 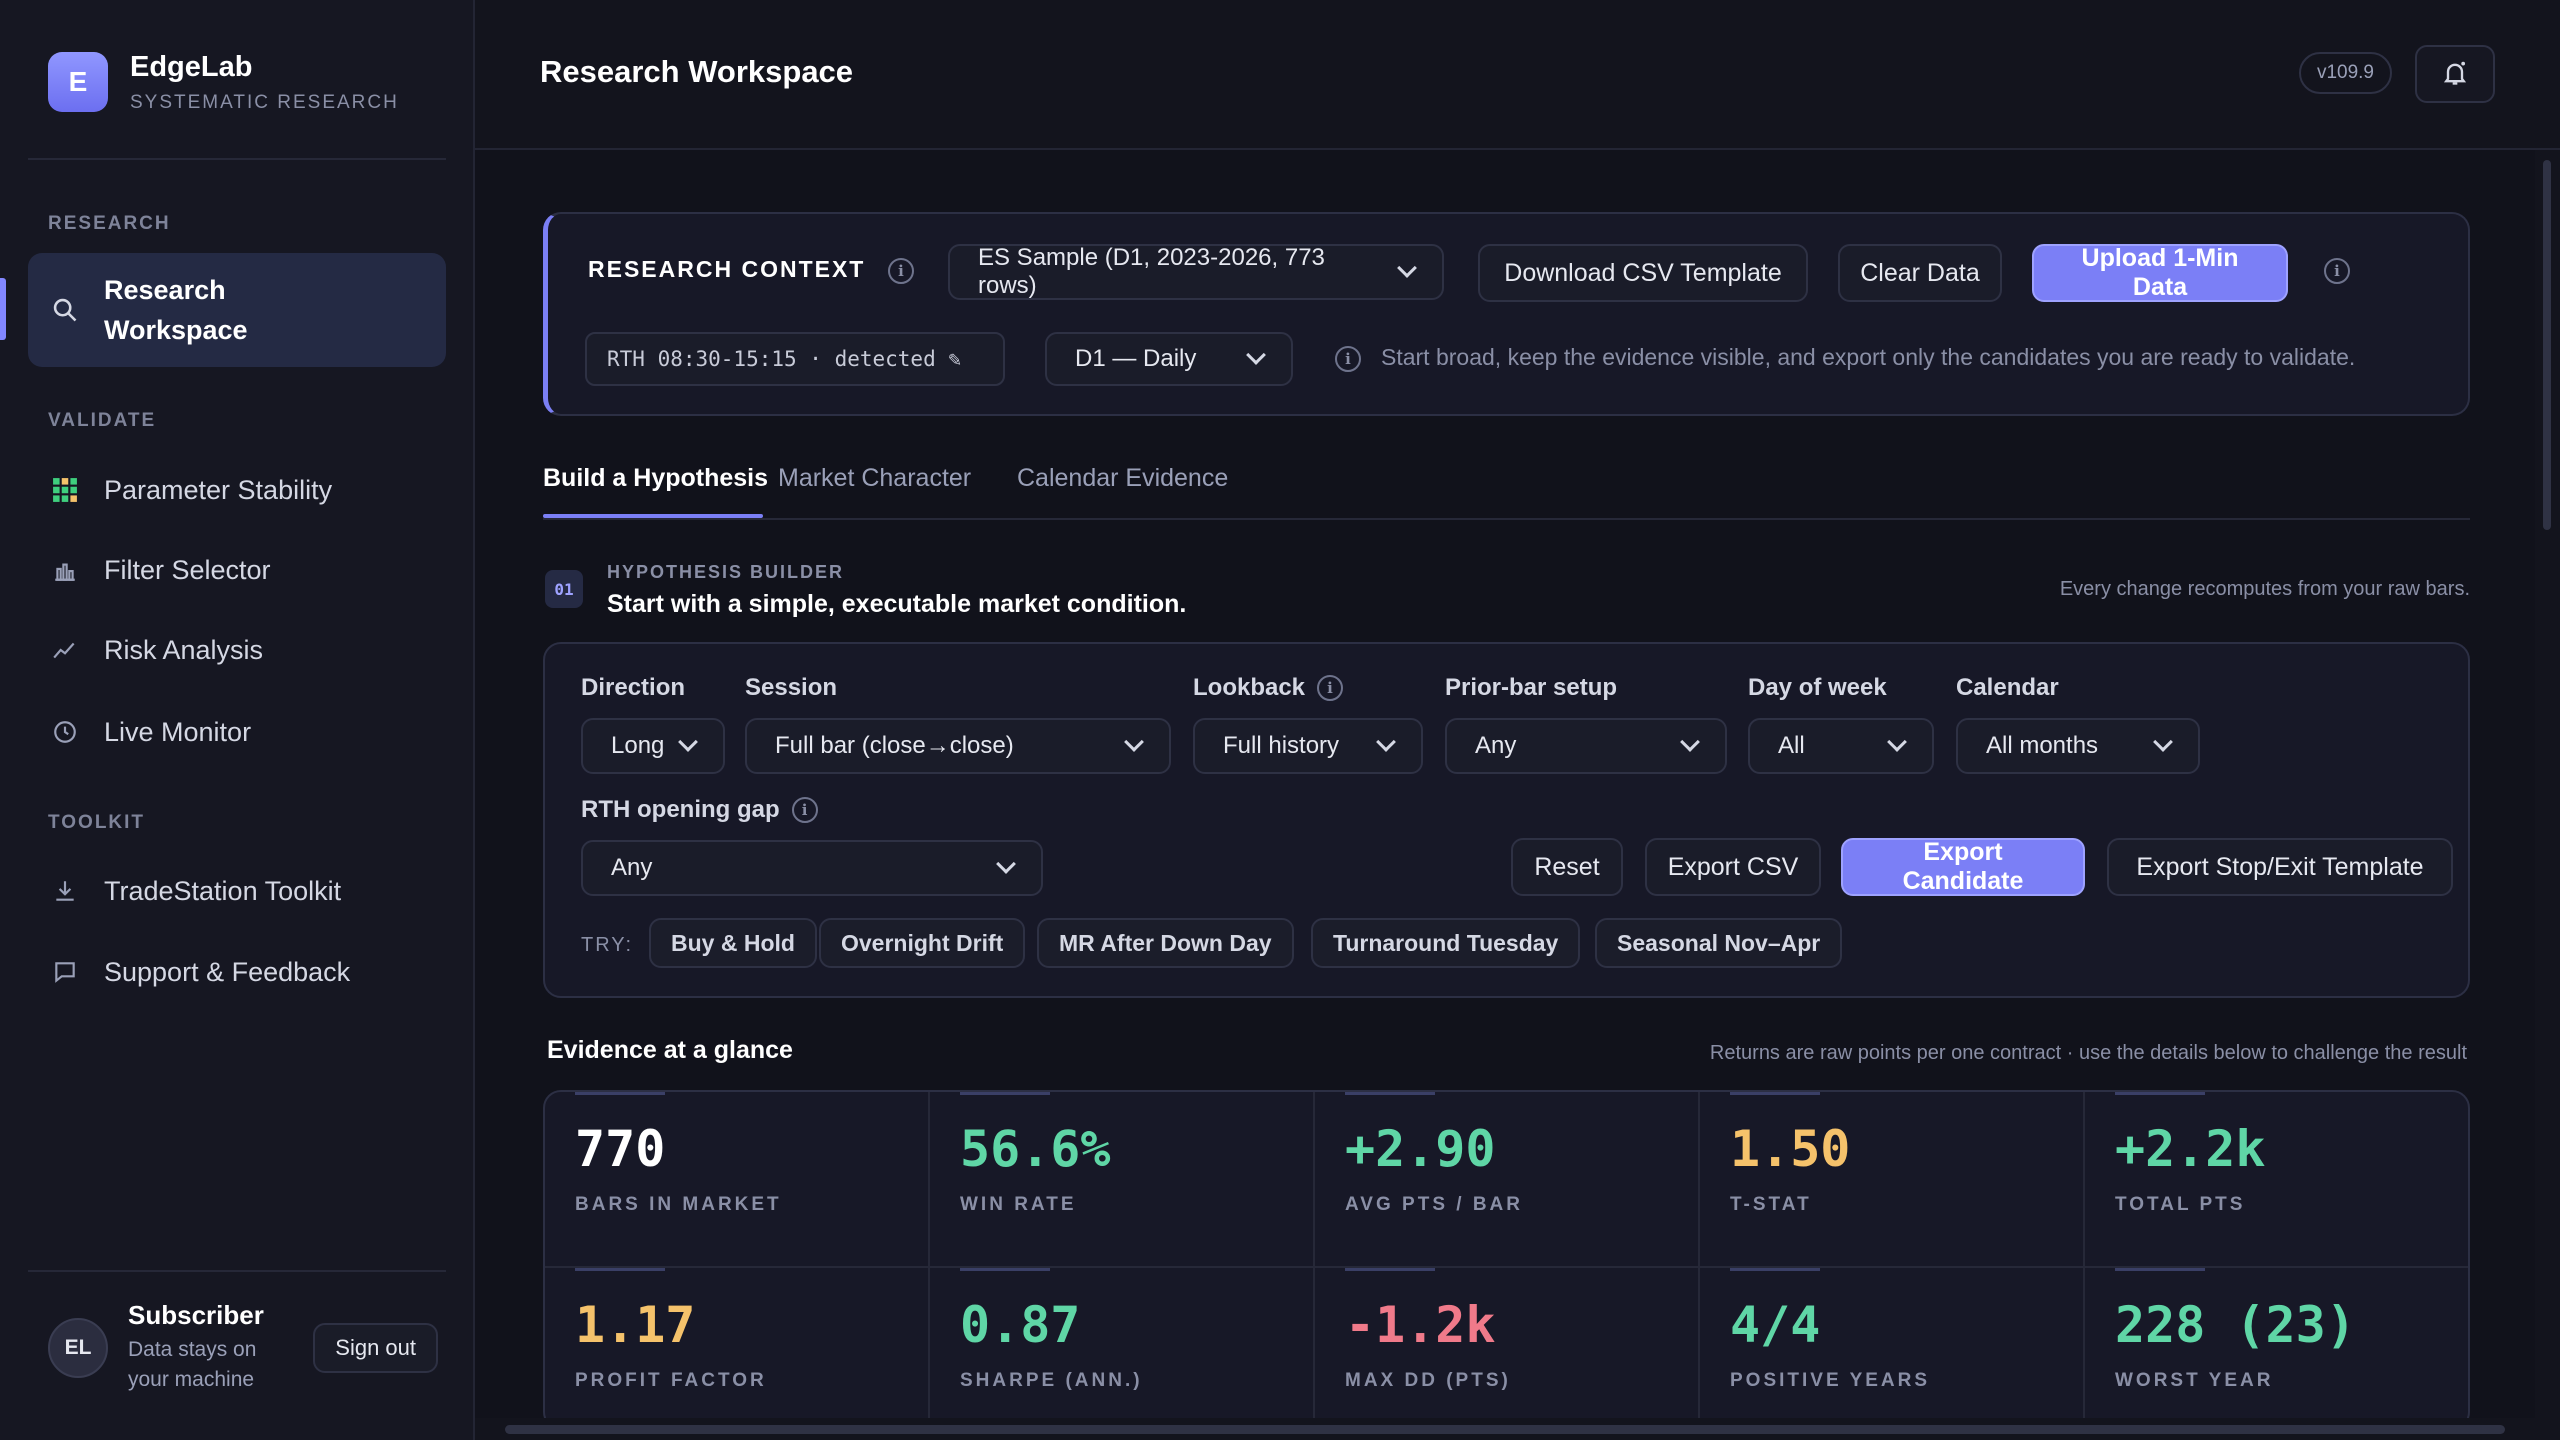 What do you see at coordinates (78, 1347) in the screenshot?
I see `avatar: EL` at bounding box center [78, 1347].